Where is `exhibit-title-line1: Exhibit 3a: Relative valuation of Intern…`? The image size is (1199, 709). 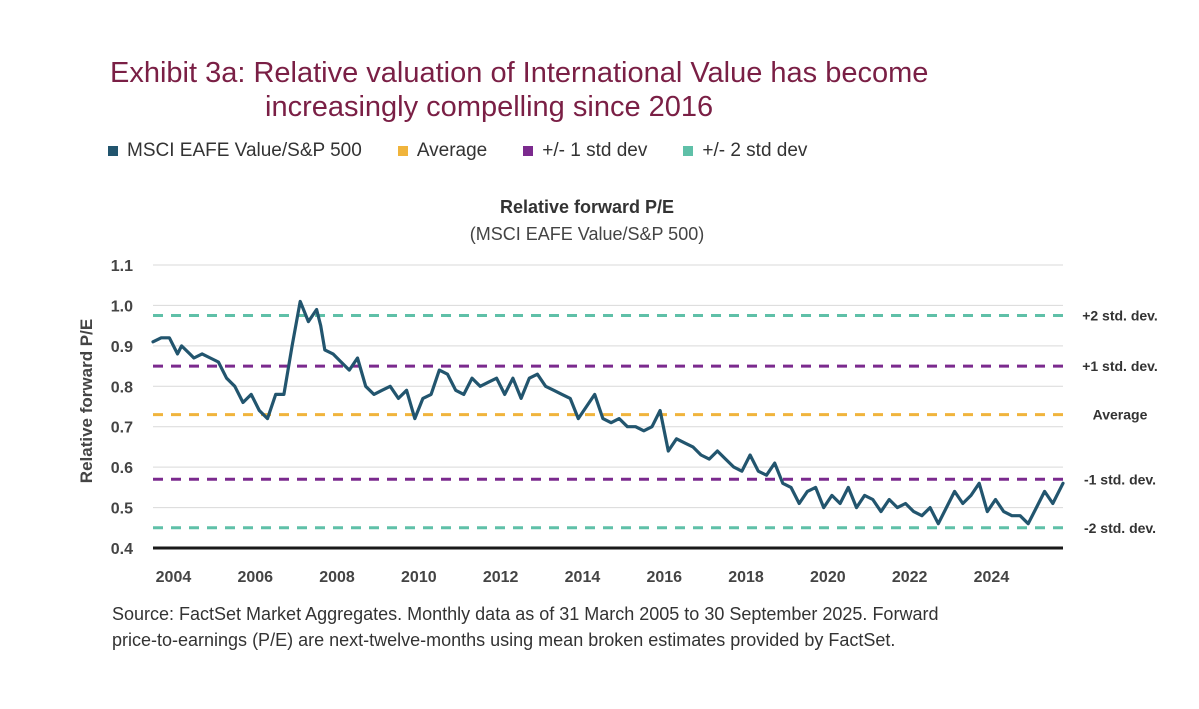 exhibit-title-line1: Exhibit 3a: Relative valuation of Intern… is located at coordinates (519, 73).